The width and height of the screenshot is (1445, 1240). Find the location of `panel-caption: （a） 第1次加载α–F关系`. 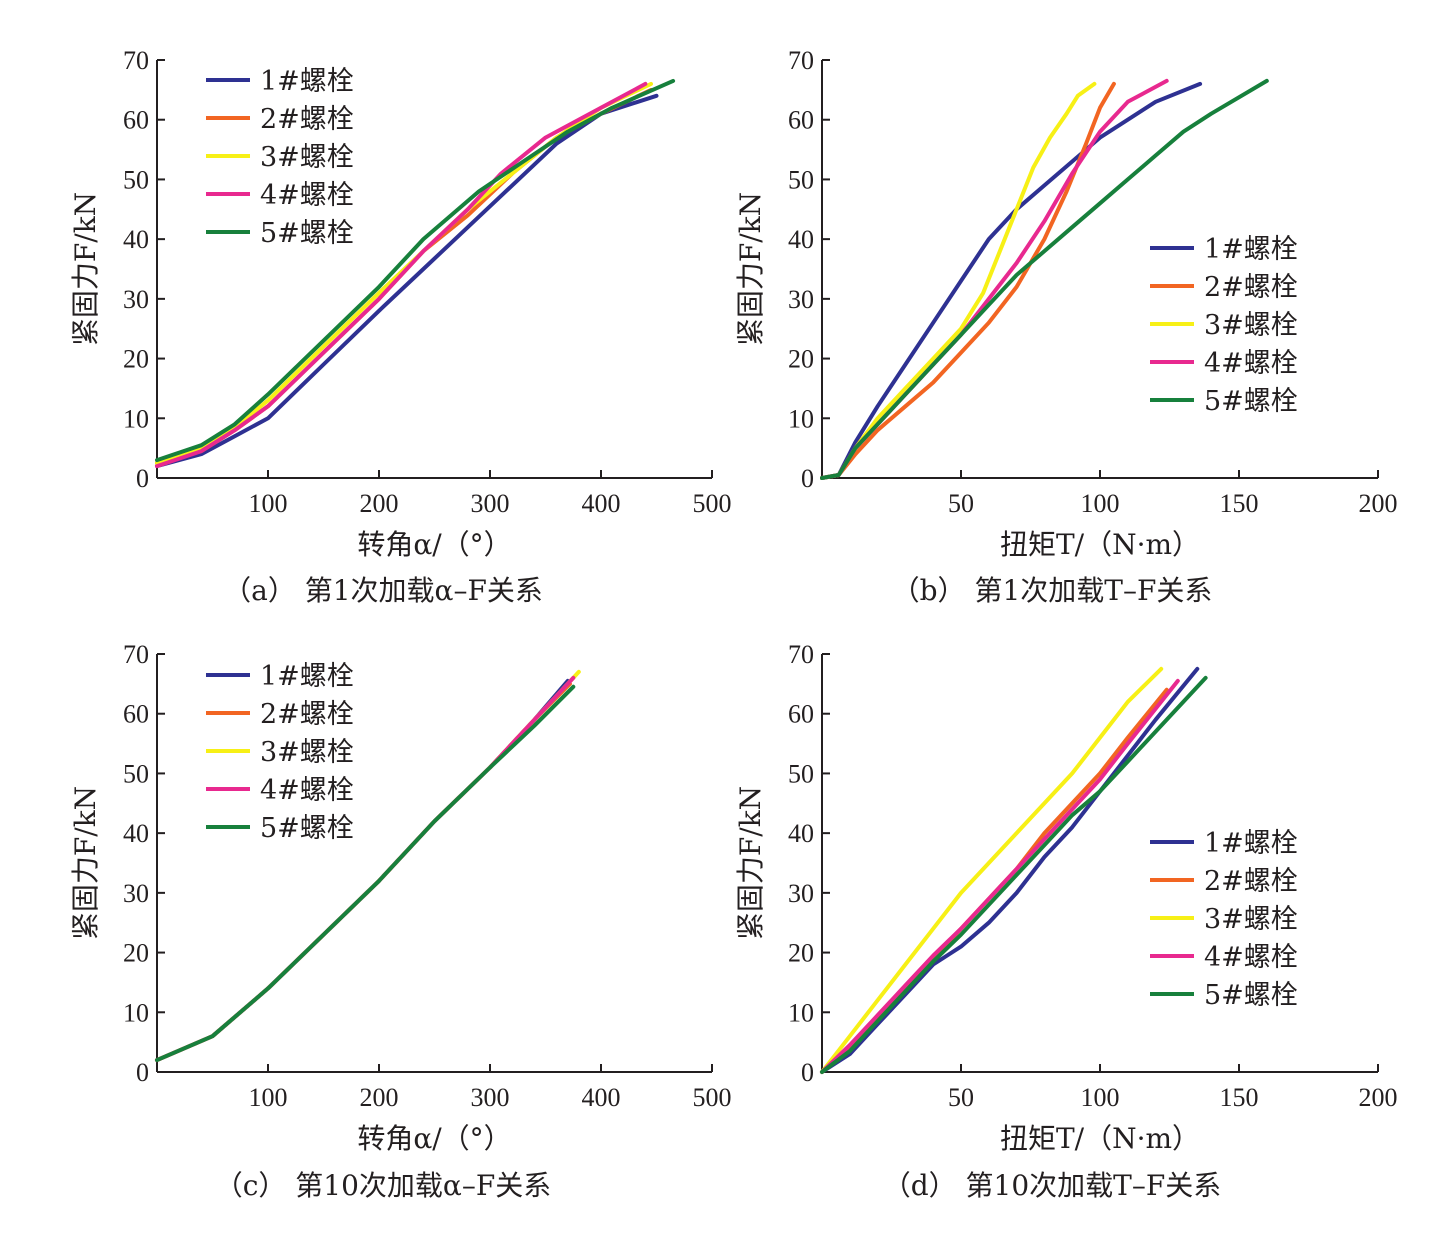

panel-caption: （a） 第1次加载α–F关系 is located at coordinates (383, 590).